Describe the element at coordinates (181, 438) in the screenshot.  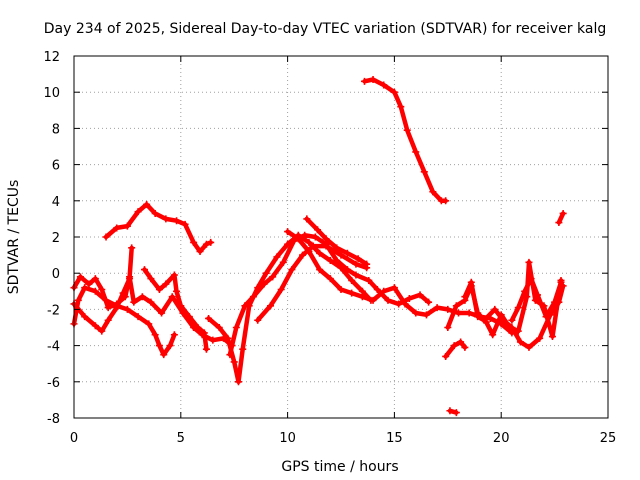
I see `x-tick-label: 5` at that location.